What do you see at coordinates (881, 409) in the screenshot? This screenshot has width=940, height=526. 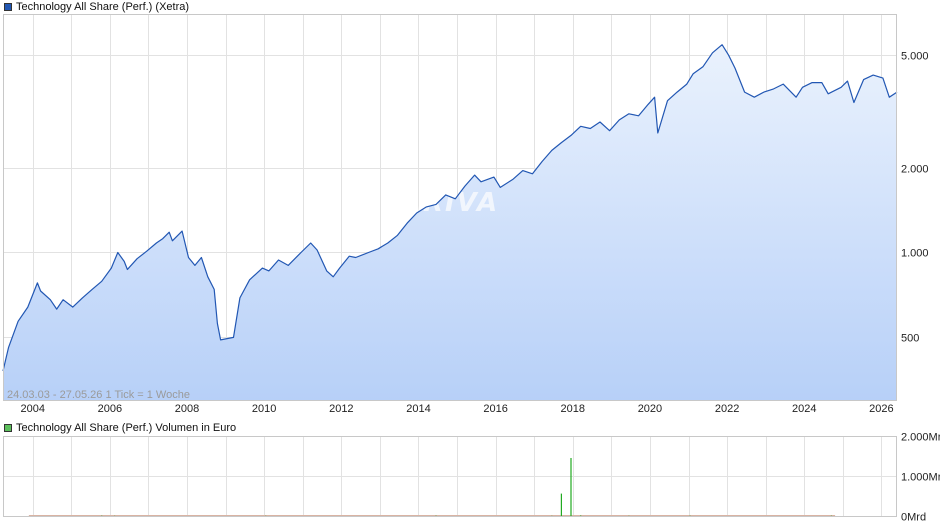 I see `x-tick-label: 2026` at bounding box center [881, 409].